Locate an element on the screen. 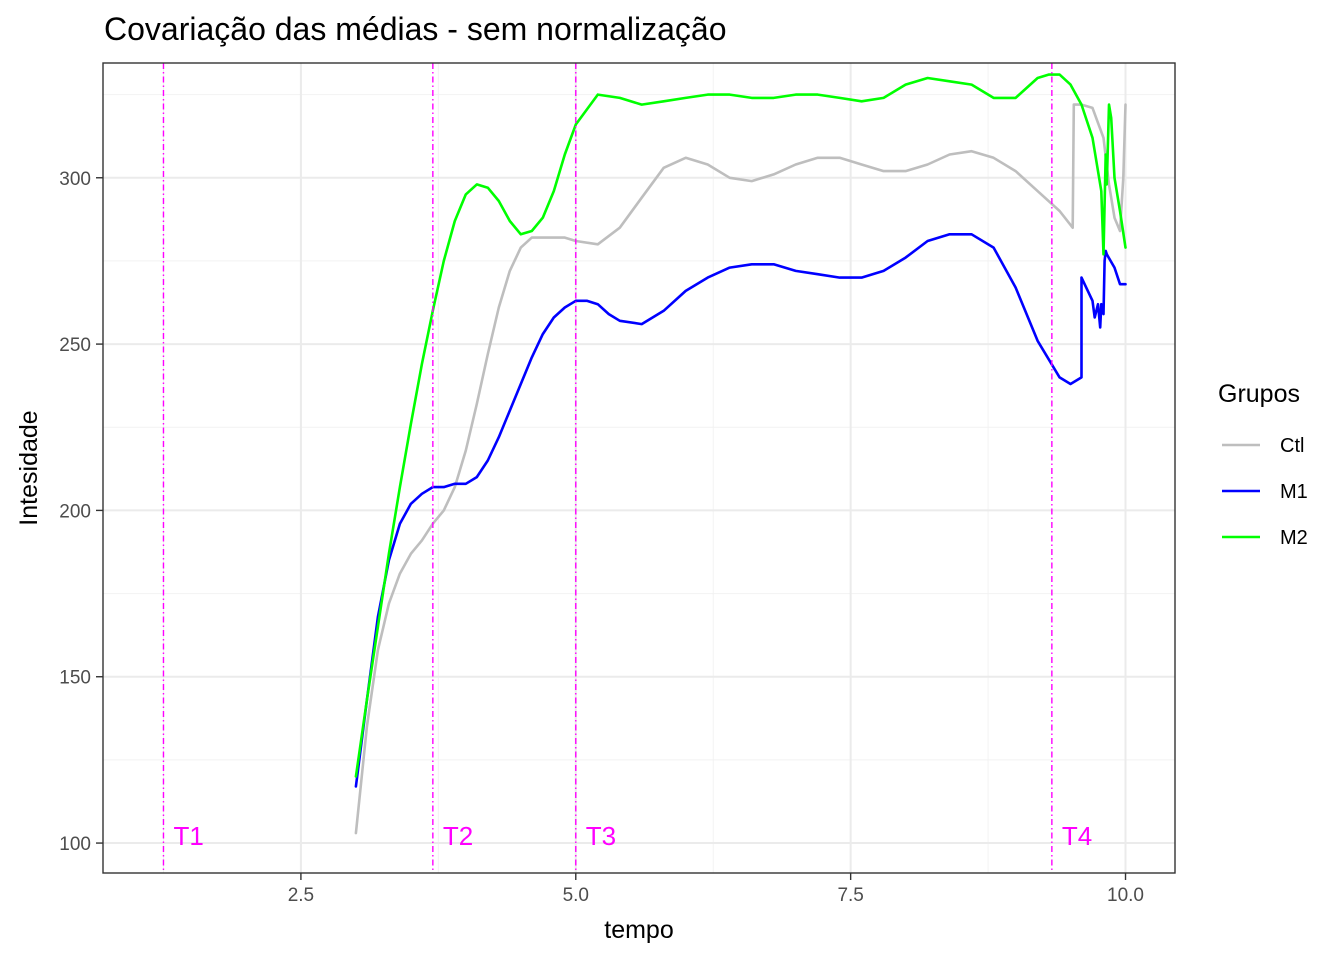 This screenshot has width=1344, height=960. x-tick-label: 2.5 is located at coordinates (301, 895).